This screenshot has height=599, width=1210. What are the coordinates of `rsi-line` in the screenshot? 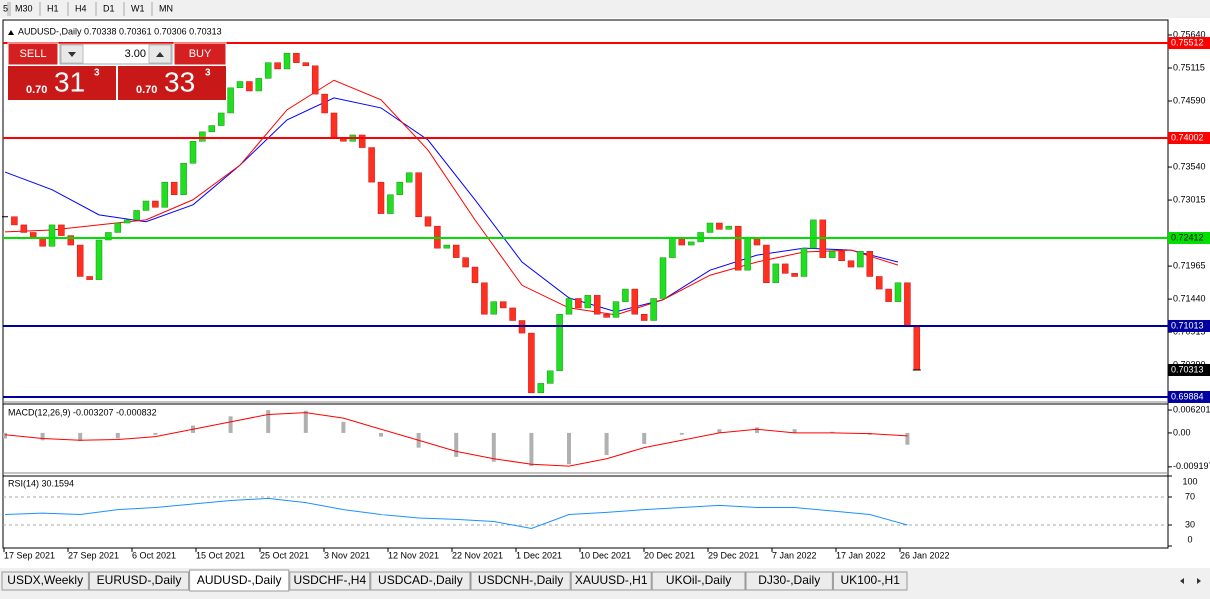 It's located at (456, 513).